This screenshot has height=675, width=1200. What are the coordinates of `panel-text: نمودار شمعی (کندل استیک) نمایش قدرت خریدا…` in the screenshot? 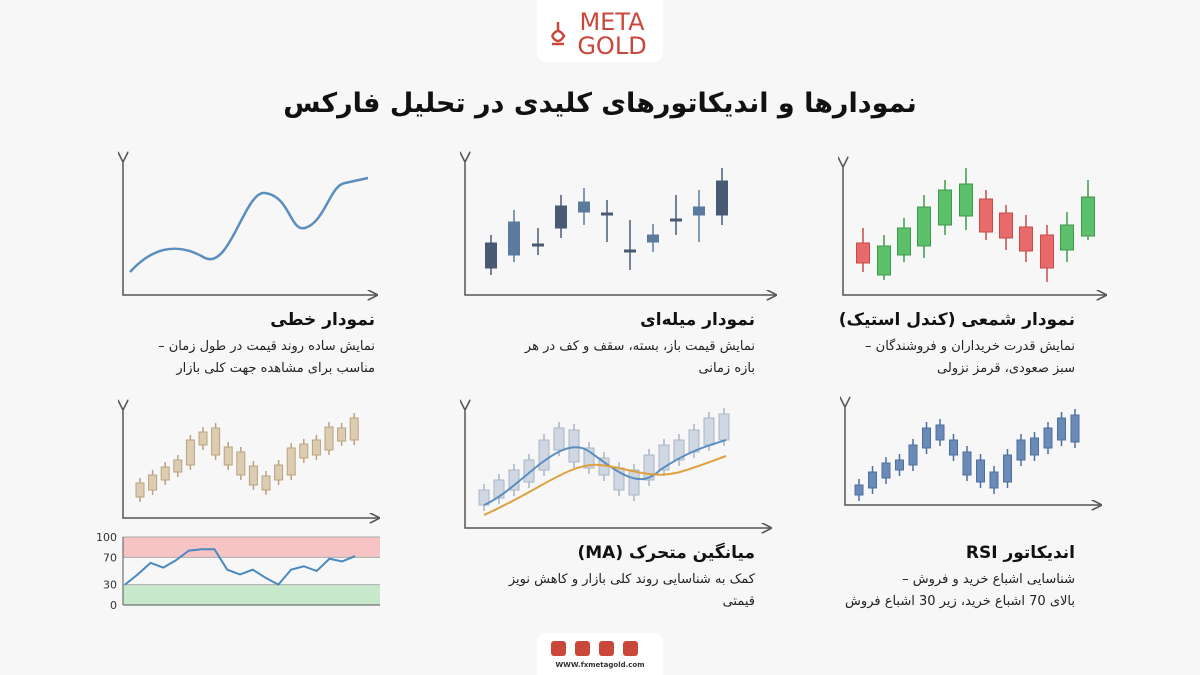 It's located at (875, 345).